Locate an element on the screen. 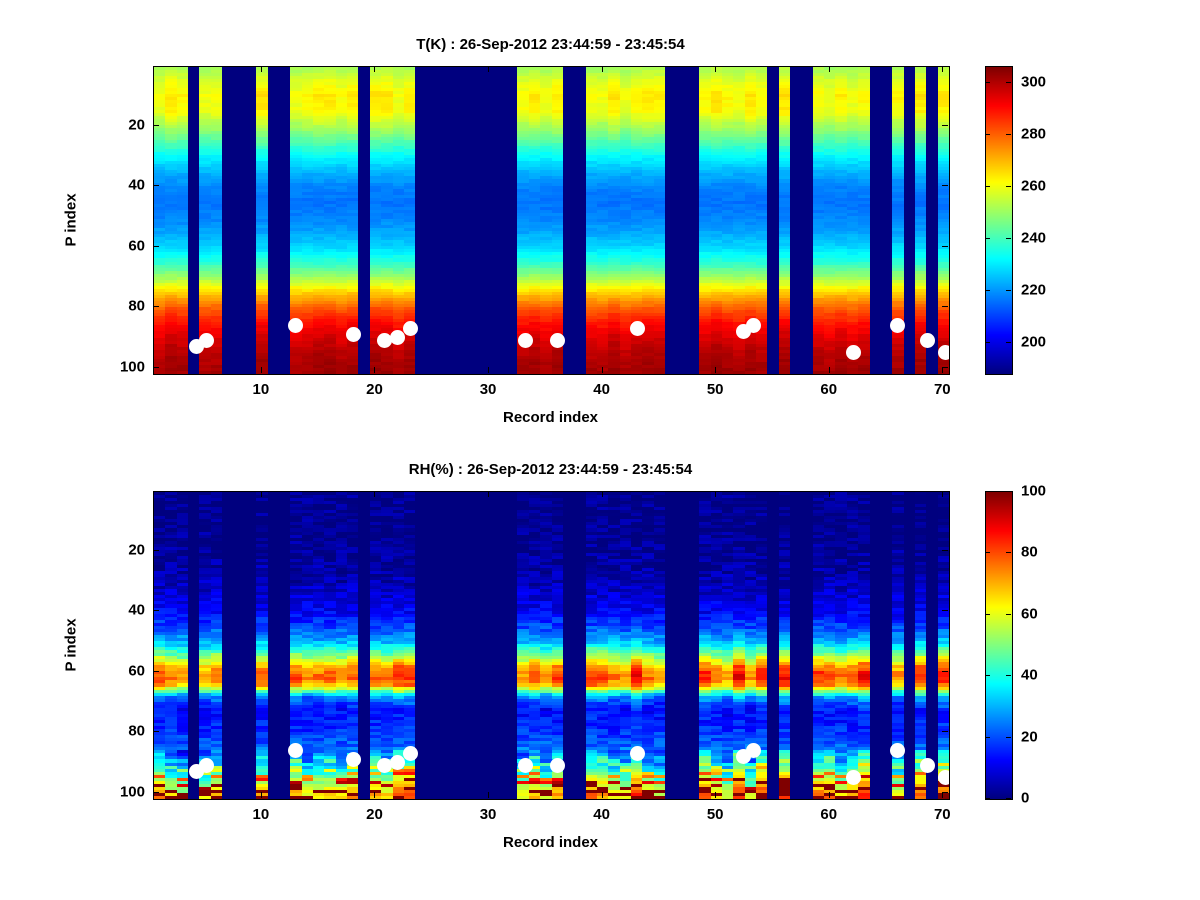 The height and width of the screenshot is (900, 1200). temperature-panel-xlabel: Record index is located at coordinates (550, 417).